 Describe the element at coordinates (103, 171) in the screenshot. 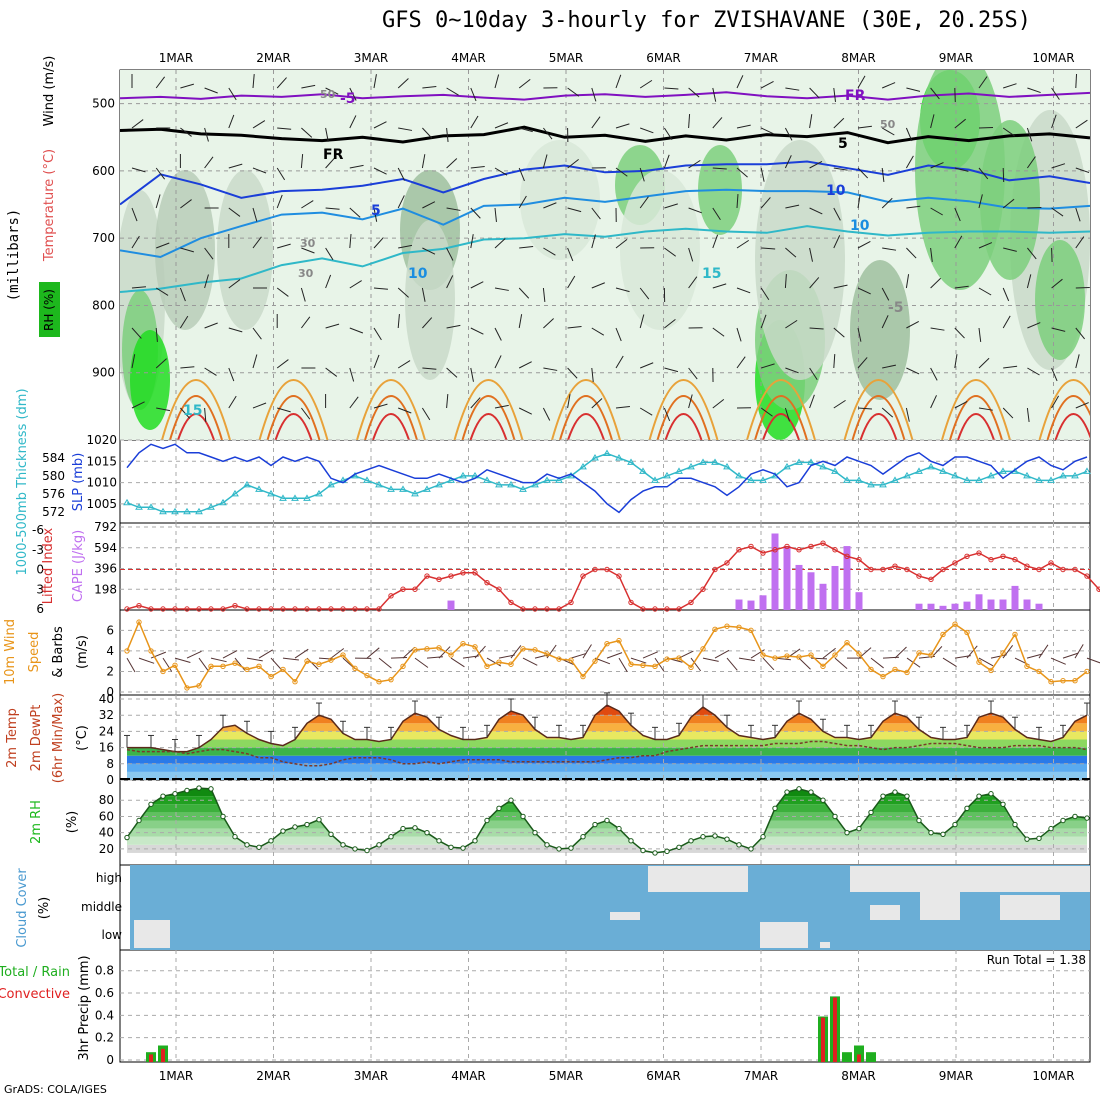

I see `pressure-tick-label: 600` at that location.